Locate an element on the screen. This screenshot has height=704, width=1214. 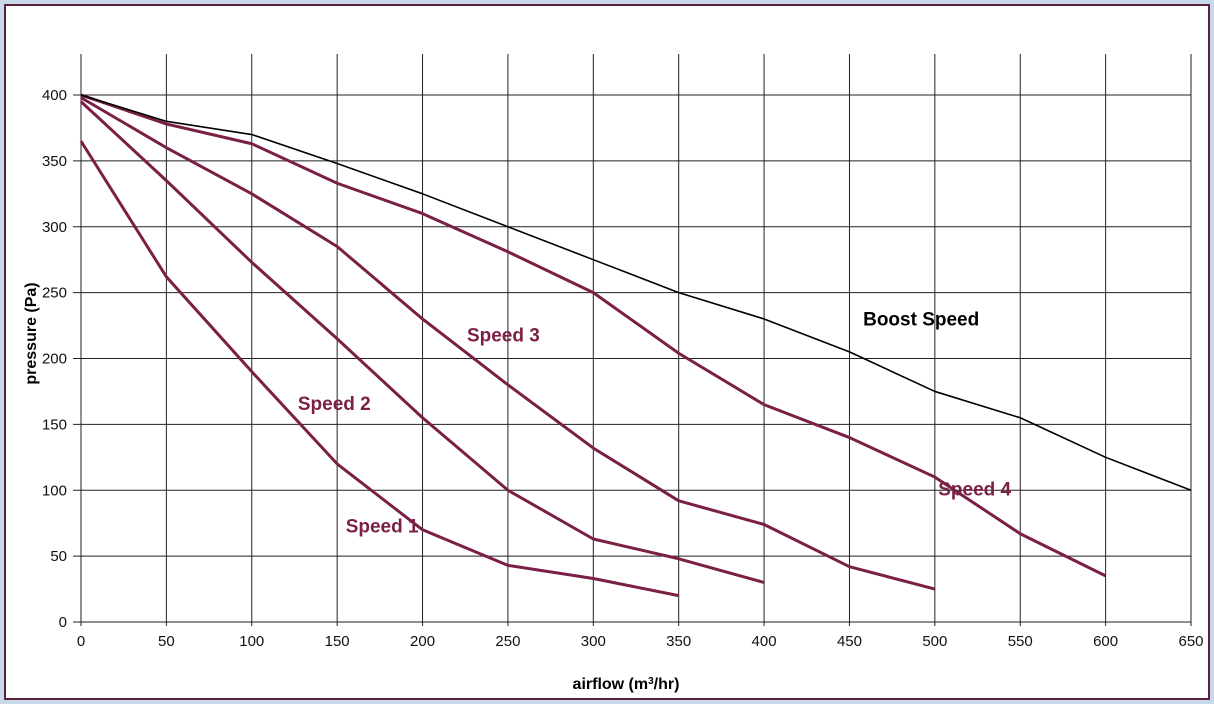
label-boost-speed: Boost Speed is located at coordinates (921, 320).